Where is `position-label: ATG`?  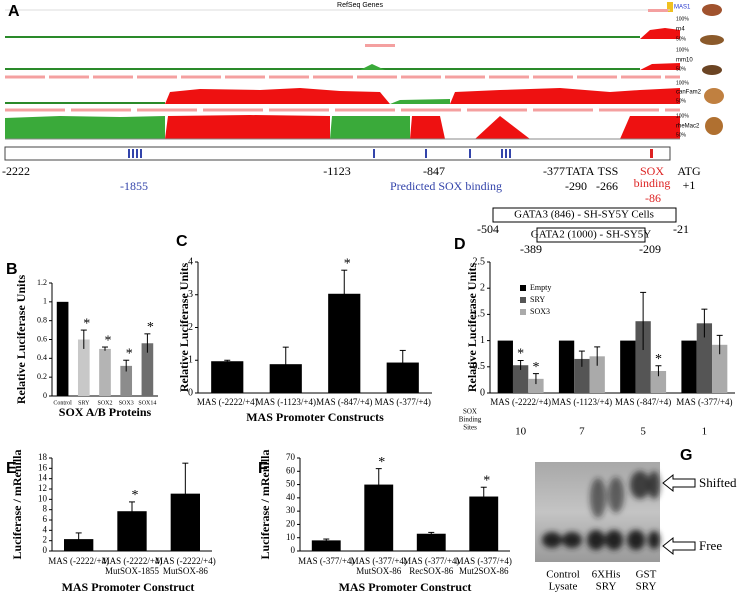
position-label: ATG is located at coordinates (689, 171).